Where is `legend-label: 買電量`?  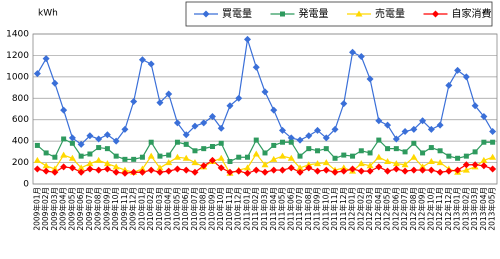 legend-label: 買電量 is located at coordinates (237, 14).